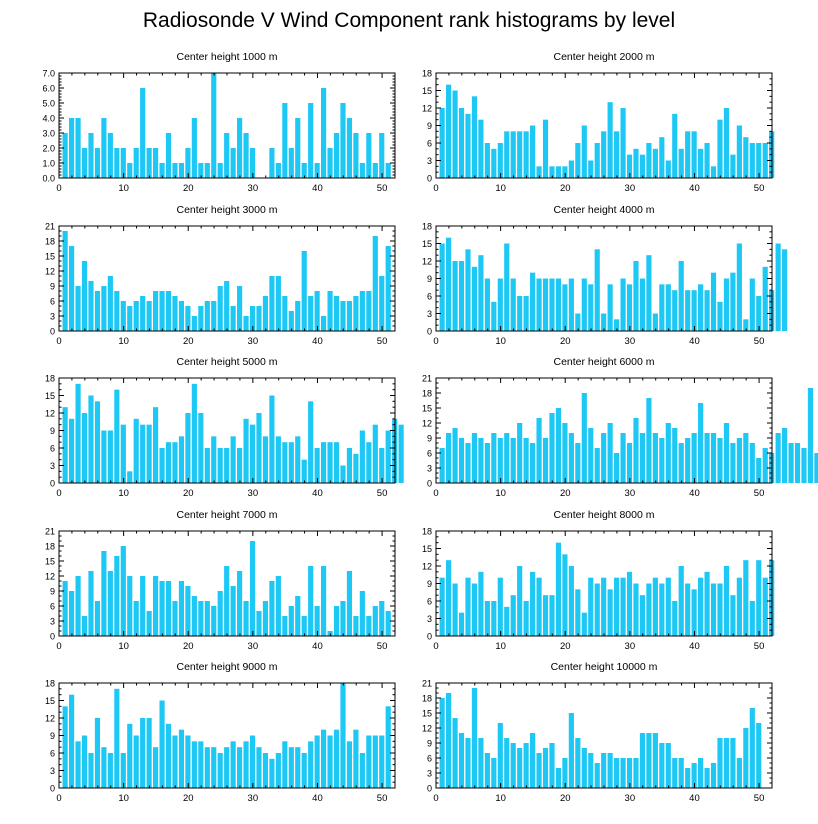 The width and height of the screenshot is (818, 824). I want to click on y-tick-label: 15, so click(427, 549).